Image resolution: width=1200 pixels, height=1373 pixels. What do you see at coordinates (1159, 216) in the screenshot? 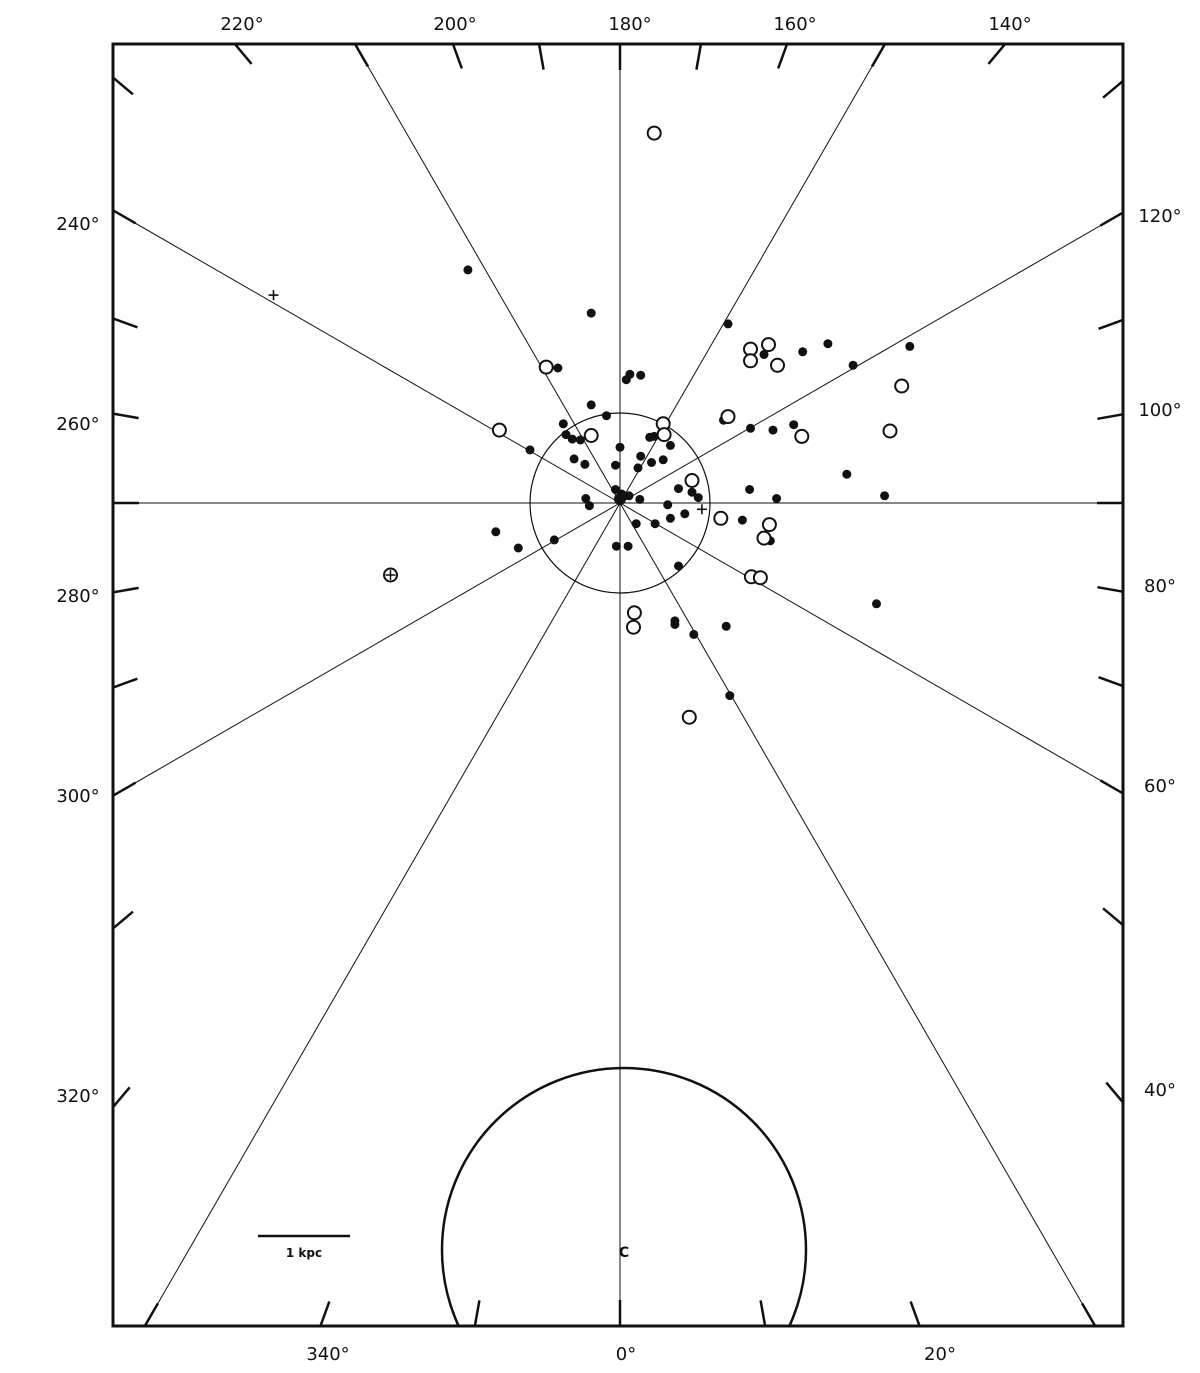
I see `tick-label-right: 120°` at bounding box center [1159, 216].